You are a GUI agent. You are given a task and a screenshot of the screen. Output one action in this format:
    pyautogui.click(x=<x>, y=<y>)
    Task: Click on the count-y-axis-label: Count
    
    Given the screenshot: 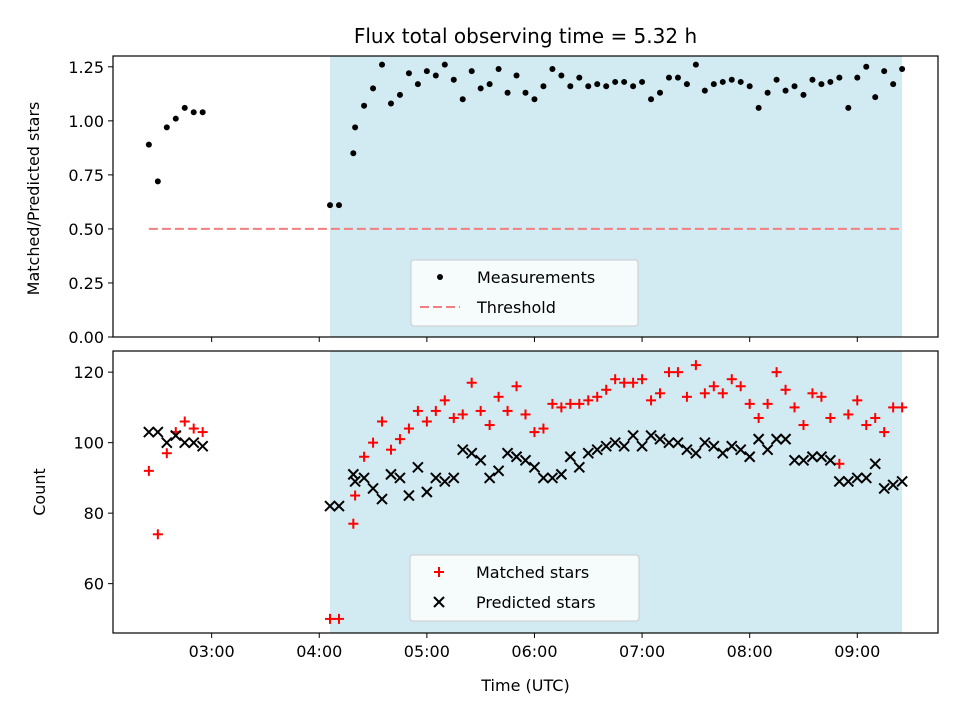 What is the action you would take?
    pyautogui.click(x=39, y=492)
    